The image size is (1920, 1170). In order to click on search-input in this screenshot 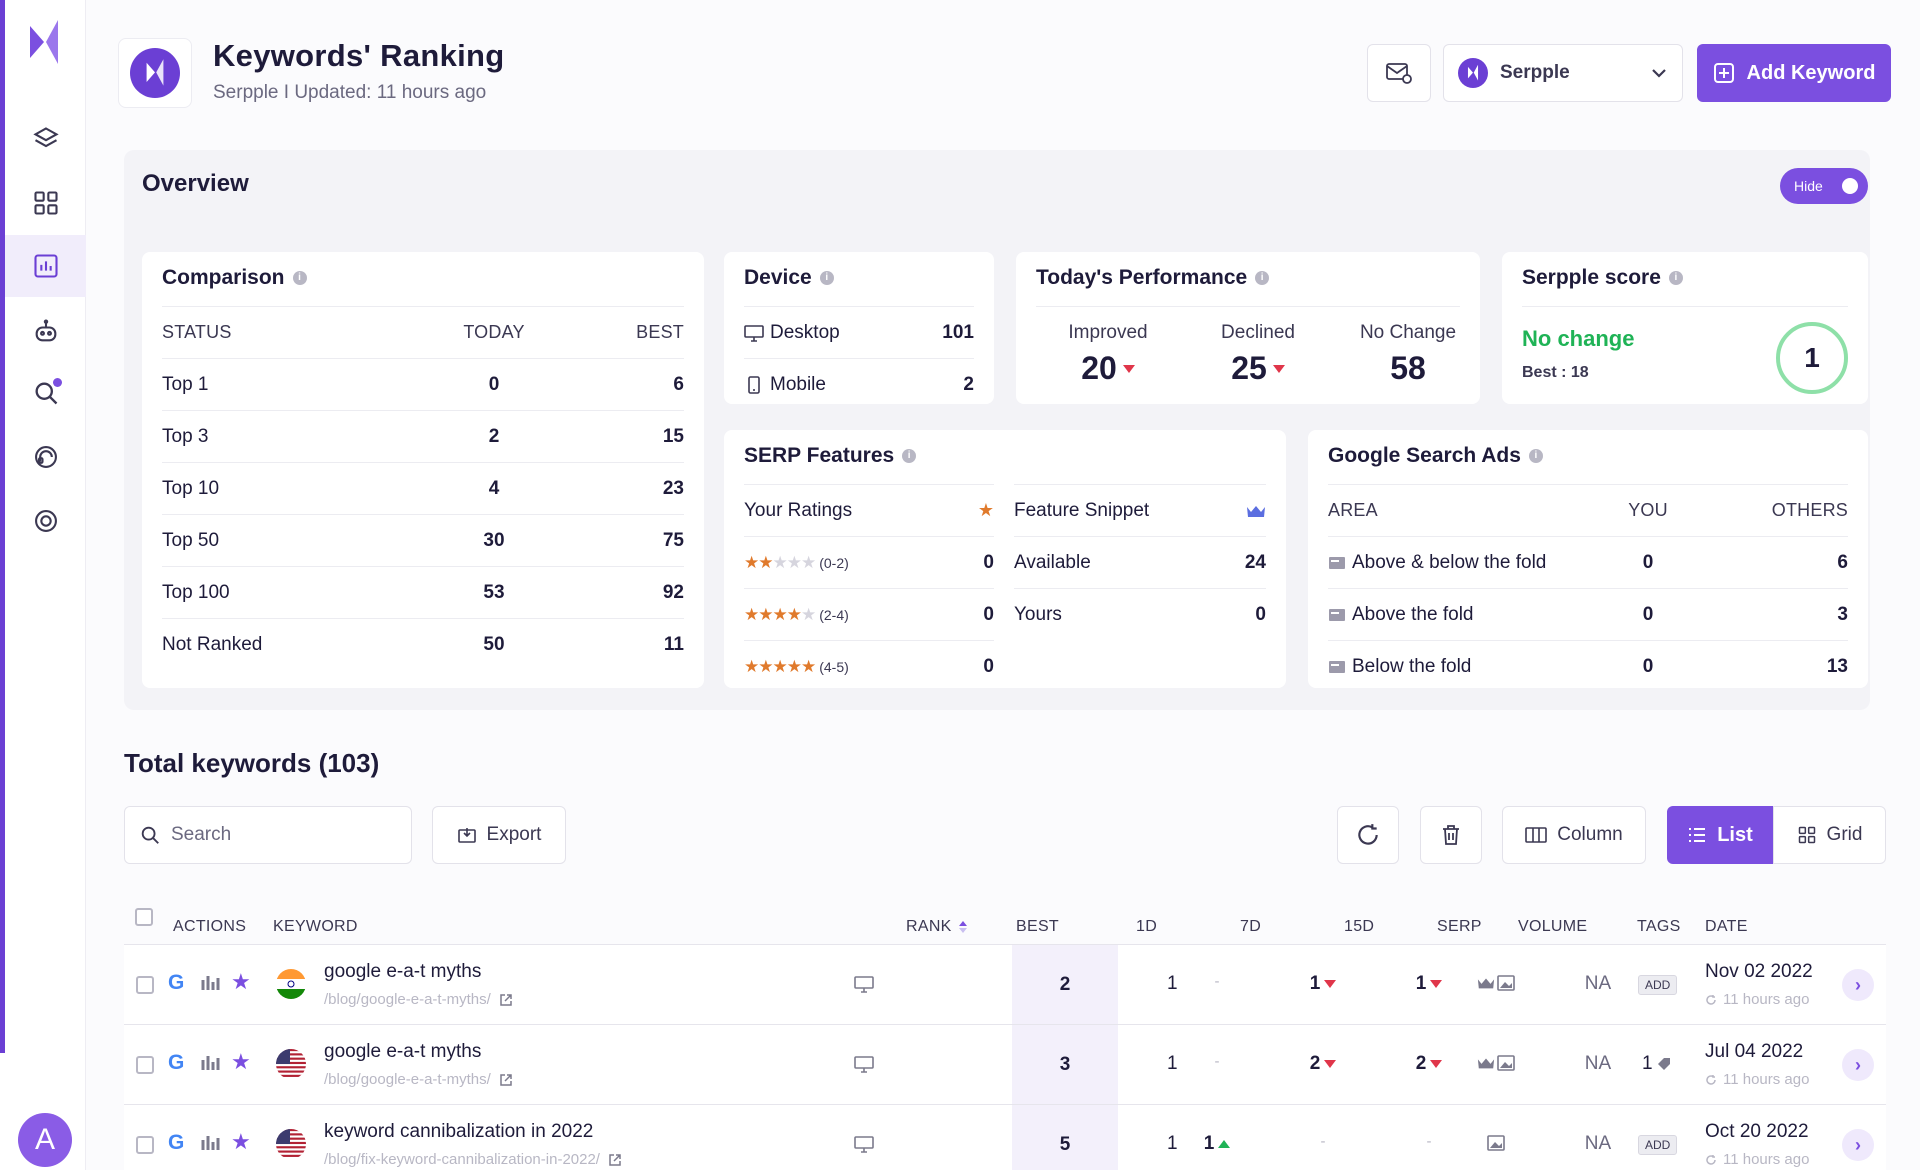, I will do `click(281, 835)`.